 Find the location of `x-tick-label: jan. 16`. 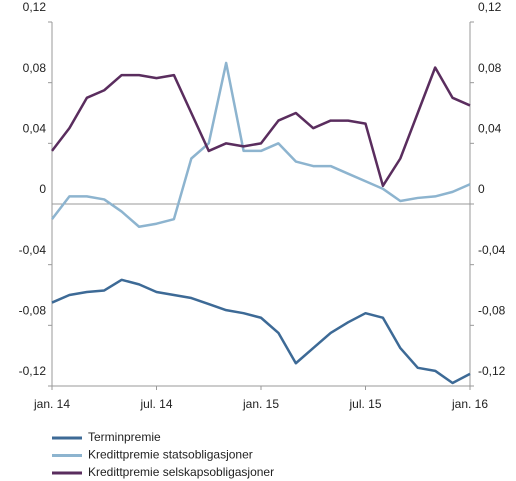

x-tick-label: jan. 16 is located at coordinates (469, 404).